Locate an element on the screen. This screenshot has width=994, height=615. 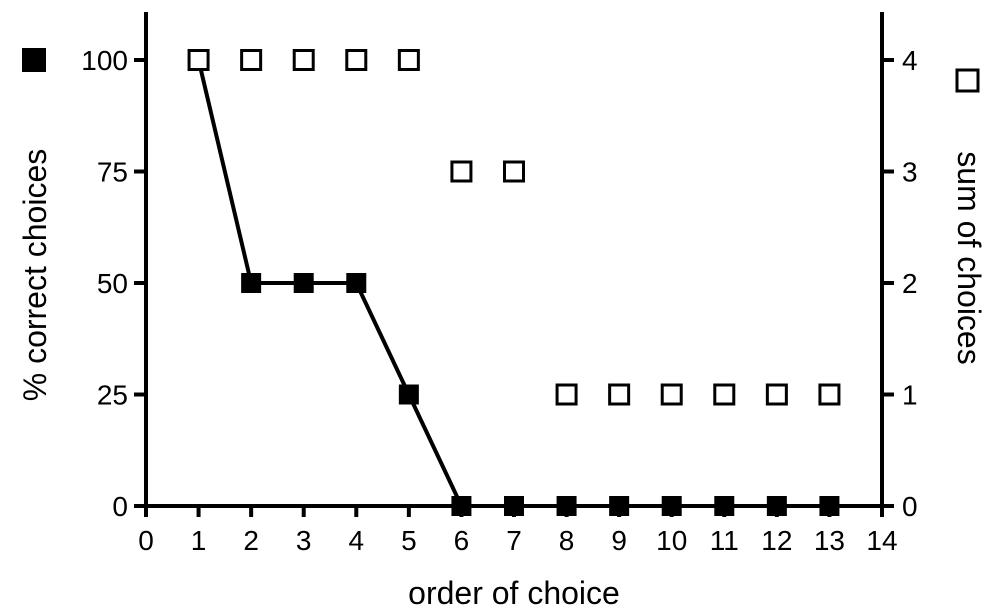
x-ticks: 0 1 2 3 4 5 6 7 8 9 10 11 12 13 14 is located at coordinates (518, 531).